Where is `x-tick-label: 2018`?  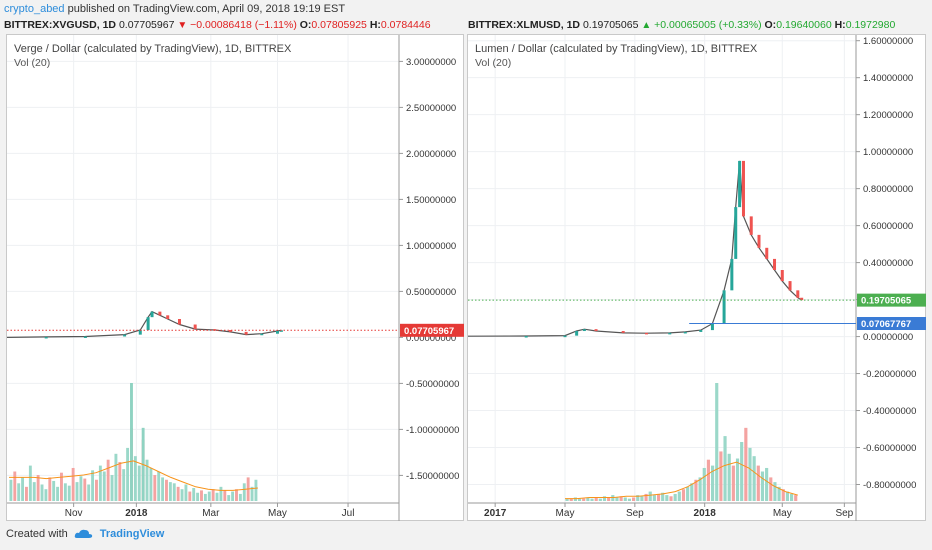
x-tick-label: 2018 is located at coordinates (136, 513).